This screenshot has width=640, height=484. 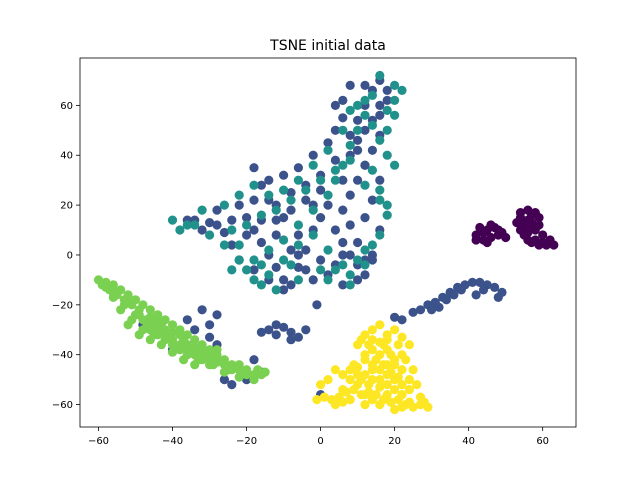 I want to click on y-tick-label: 40, so click(x=66, y=156).